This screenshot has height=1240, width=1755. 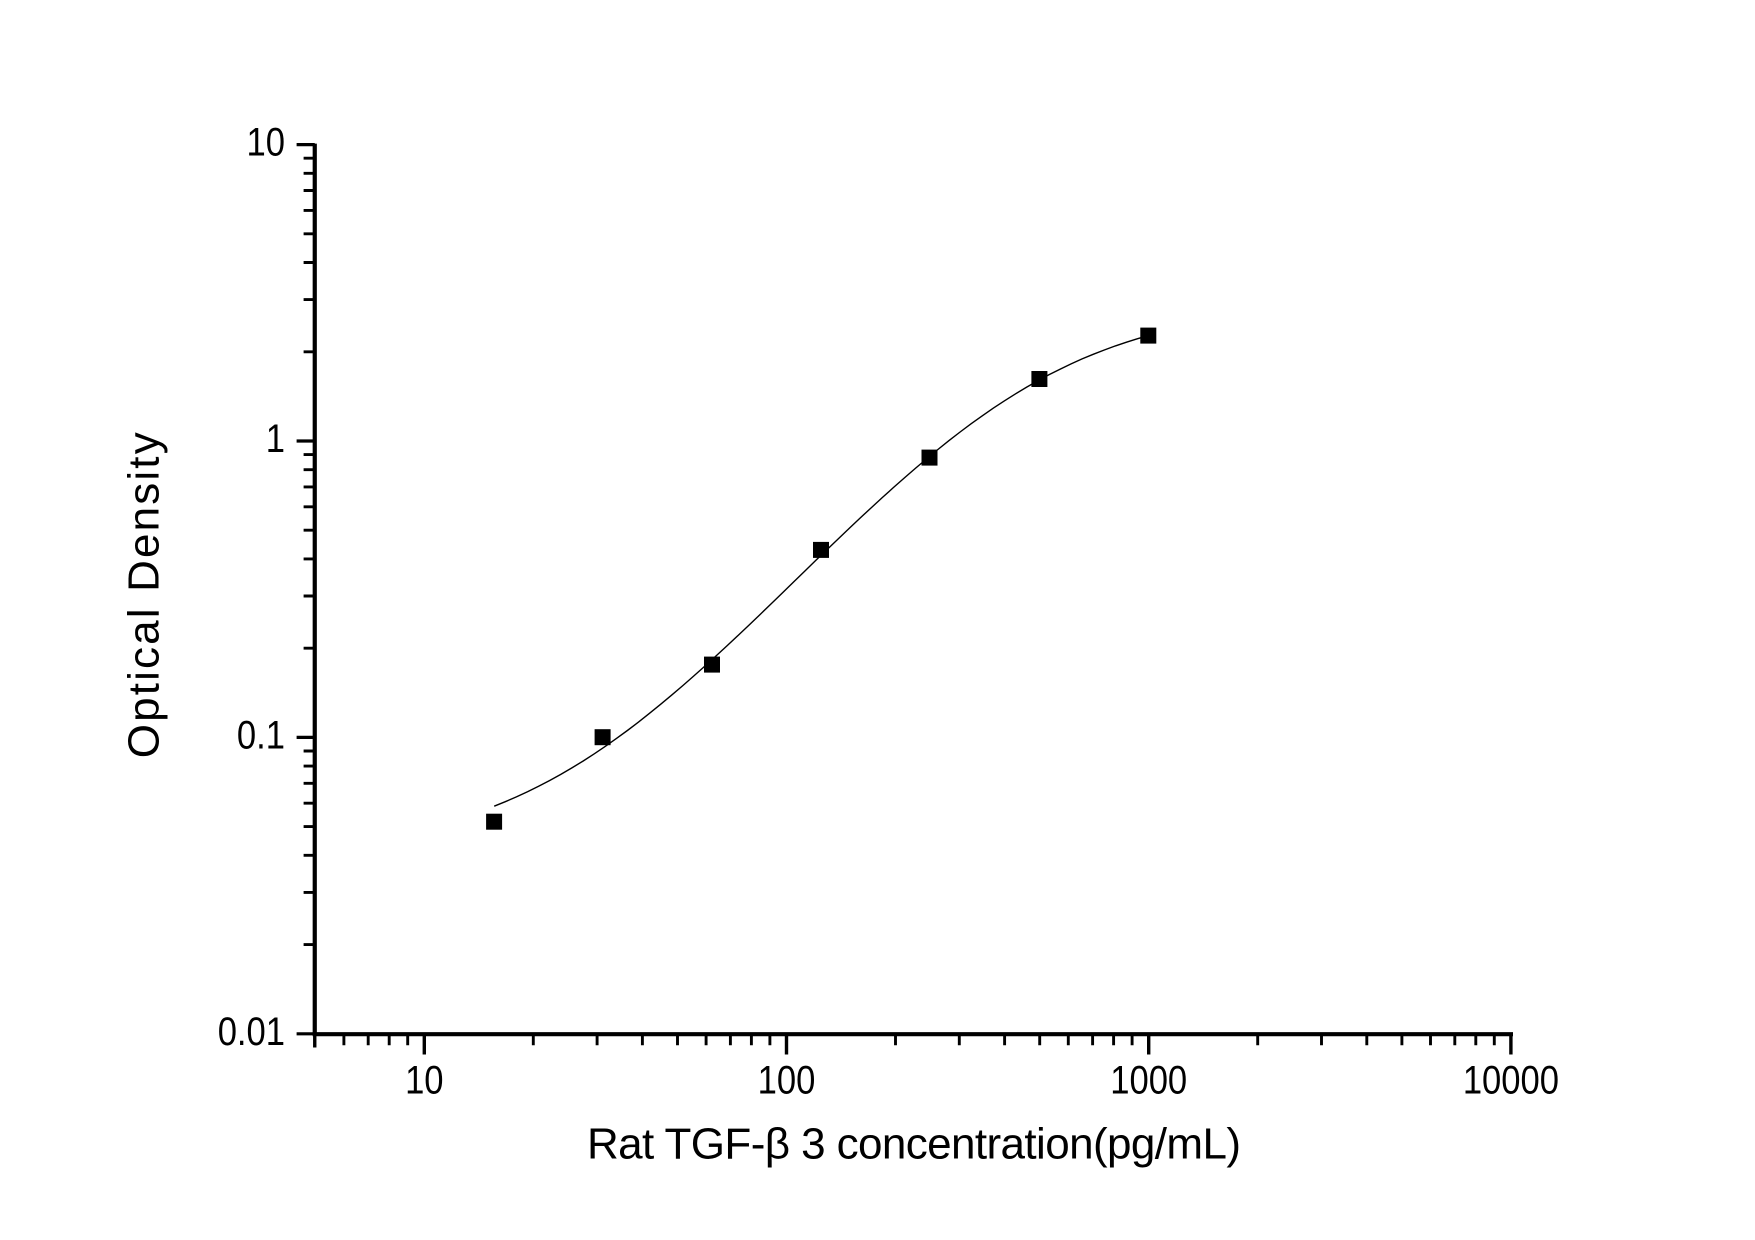 I want to click on svg-text: 10000, so click(x=1511, y=1079).